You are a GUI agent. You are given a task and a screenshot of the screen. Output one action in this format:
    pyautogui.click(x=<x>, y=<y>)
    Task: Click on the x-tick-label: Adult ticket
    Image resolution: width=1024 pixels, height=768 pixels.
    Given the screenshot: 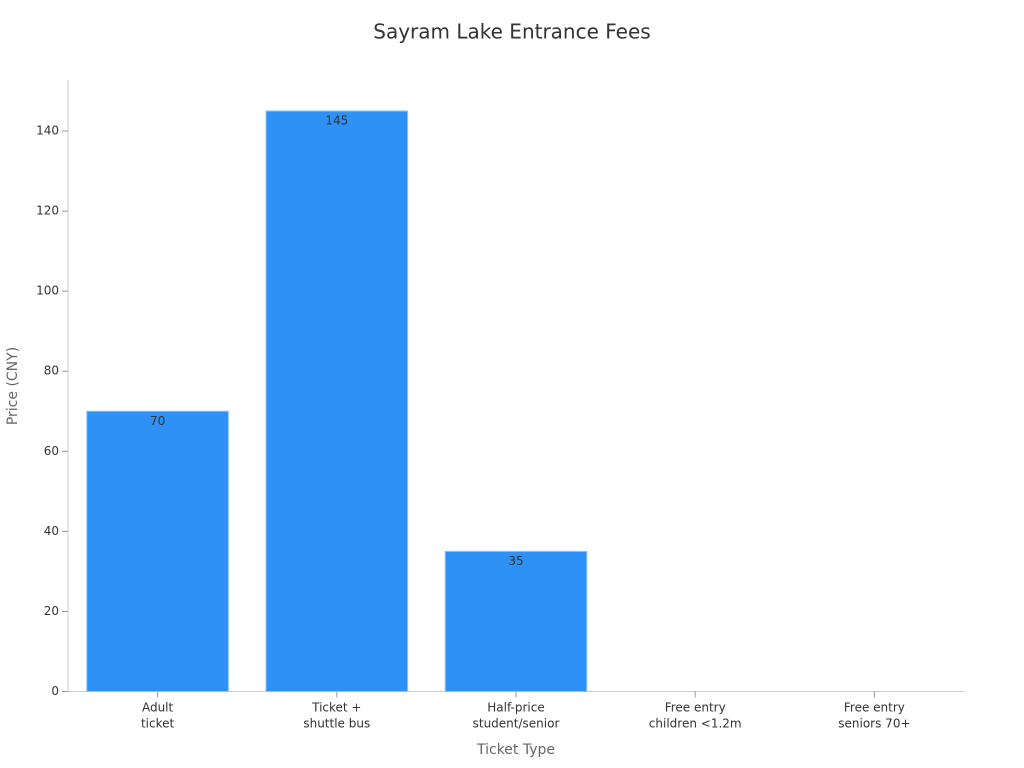 What is the action you would take?
    pyautogui.click(x=158, y=715)
    